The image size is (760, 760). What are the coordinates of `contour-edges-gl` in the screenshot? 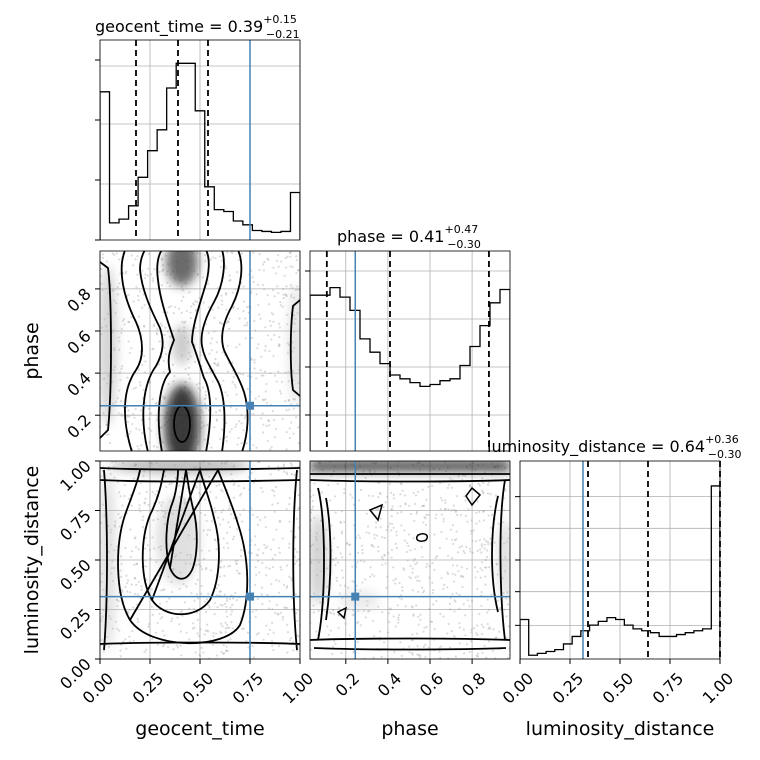 It's located at (200, 560).